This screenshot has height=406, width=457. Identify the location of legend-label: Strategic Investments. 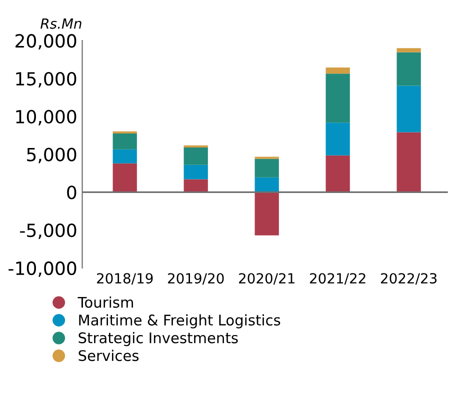
(158, 339).